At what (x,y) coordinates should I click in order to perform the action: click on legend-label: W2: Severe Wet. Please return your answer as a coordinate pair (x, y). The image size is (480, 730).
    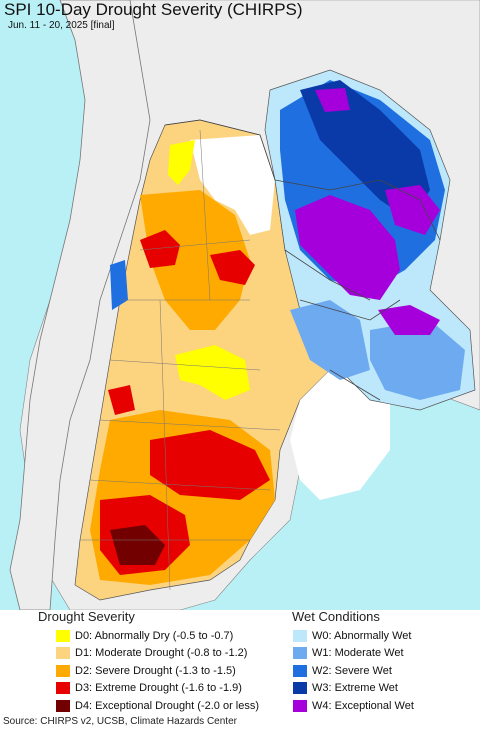
    Looking at the image, I should click on (352, 670).